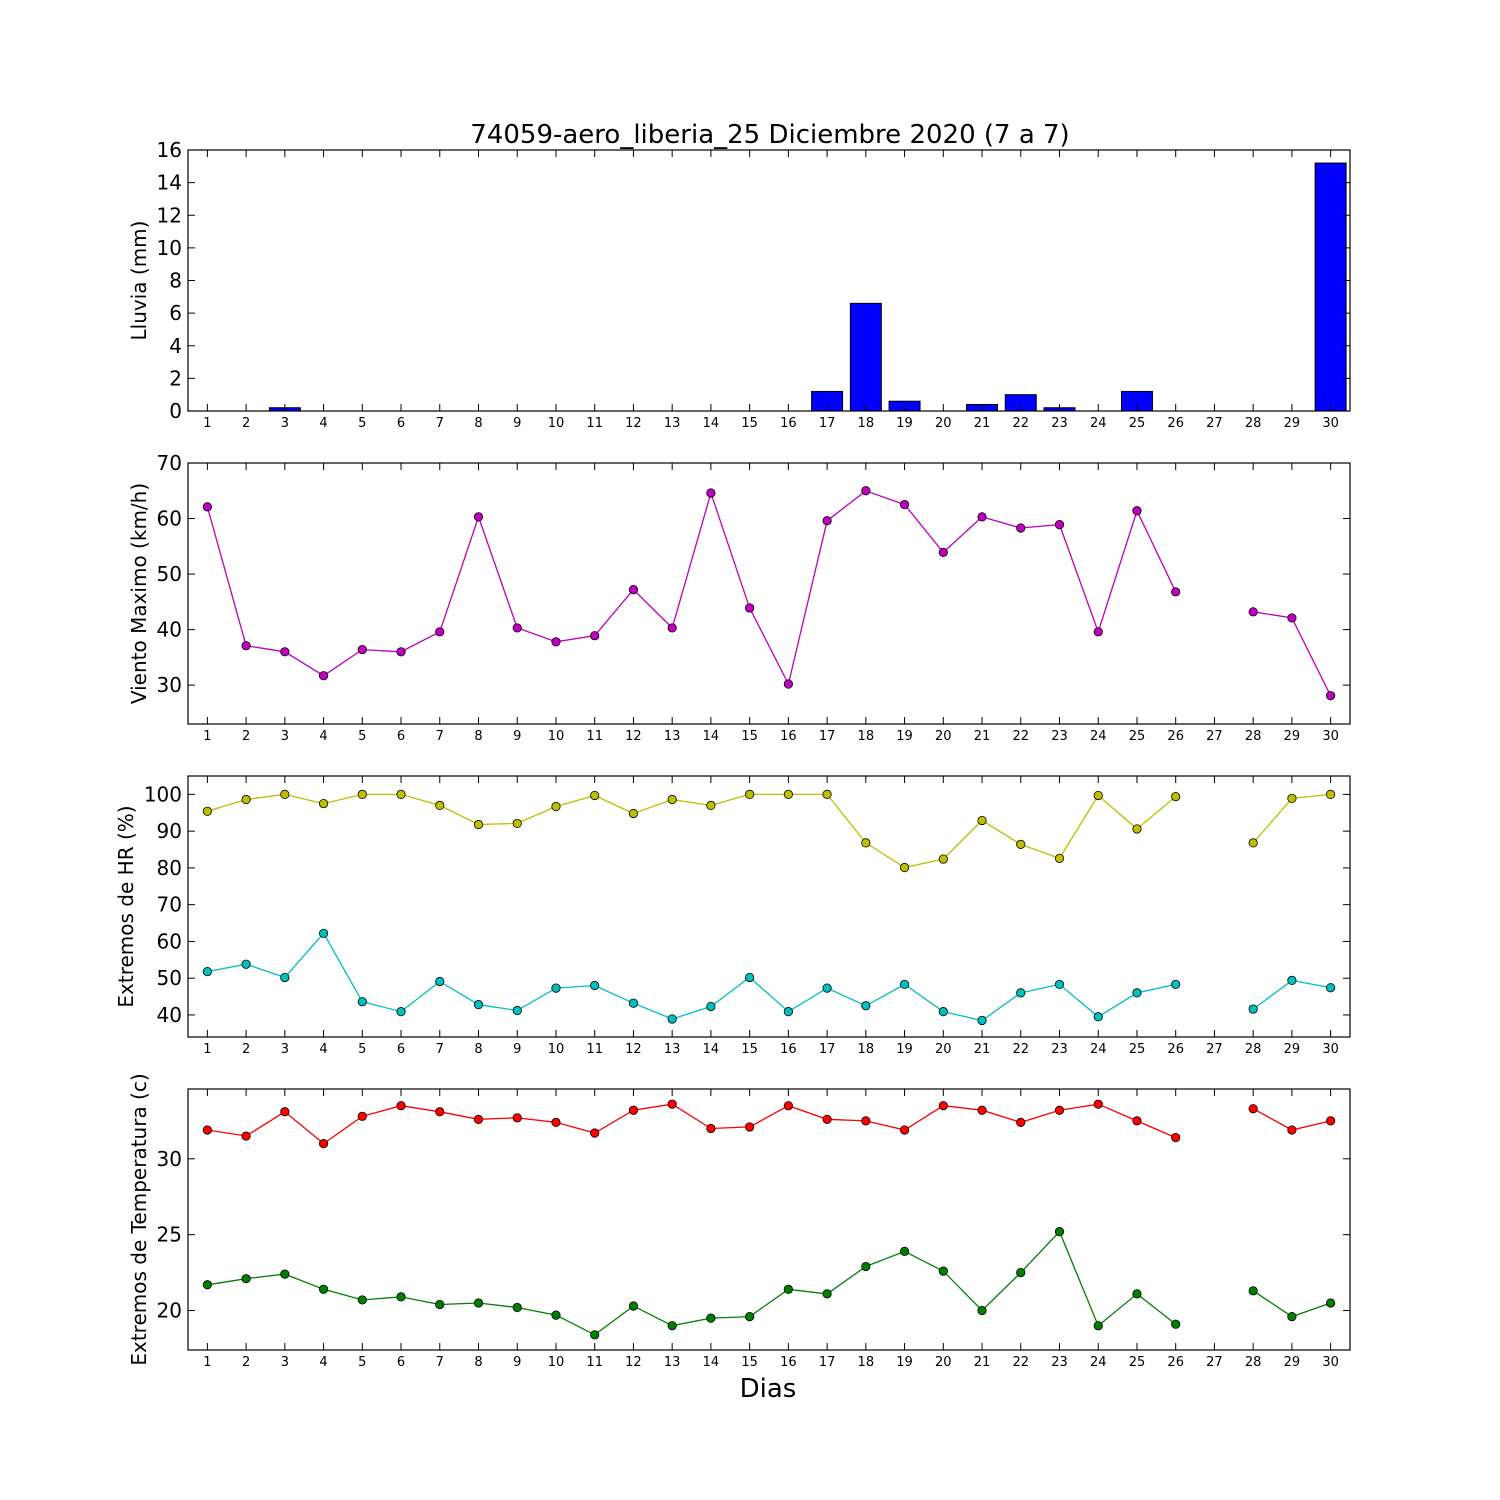 The width and height of the screenshot is (1500, 1500). Describe the element at coordinates (827, 736) in the screenshot. I see `x-tick-label: 17` at that location.